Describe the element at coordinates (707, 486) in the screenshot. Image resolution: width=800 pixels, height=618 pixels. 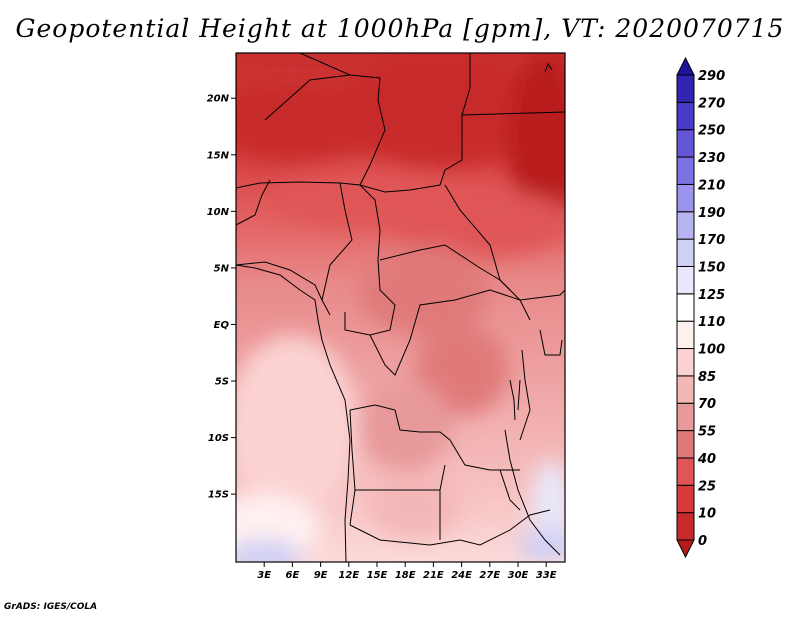
I see `colorbar-label: 25` at that location.